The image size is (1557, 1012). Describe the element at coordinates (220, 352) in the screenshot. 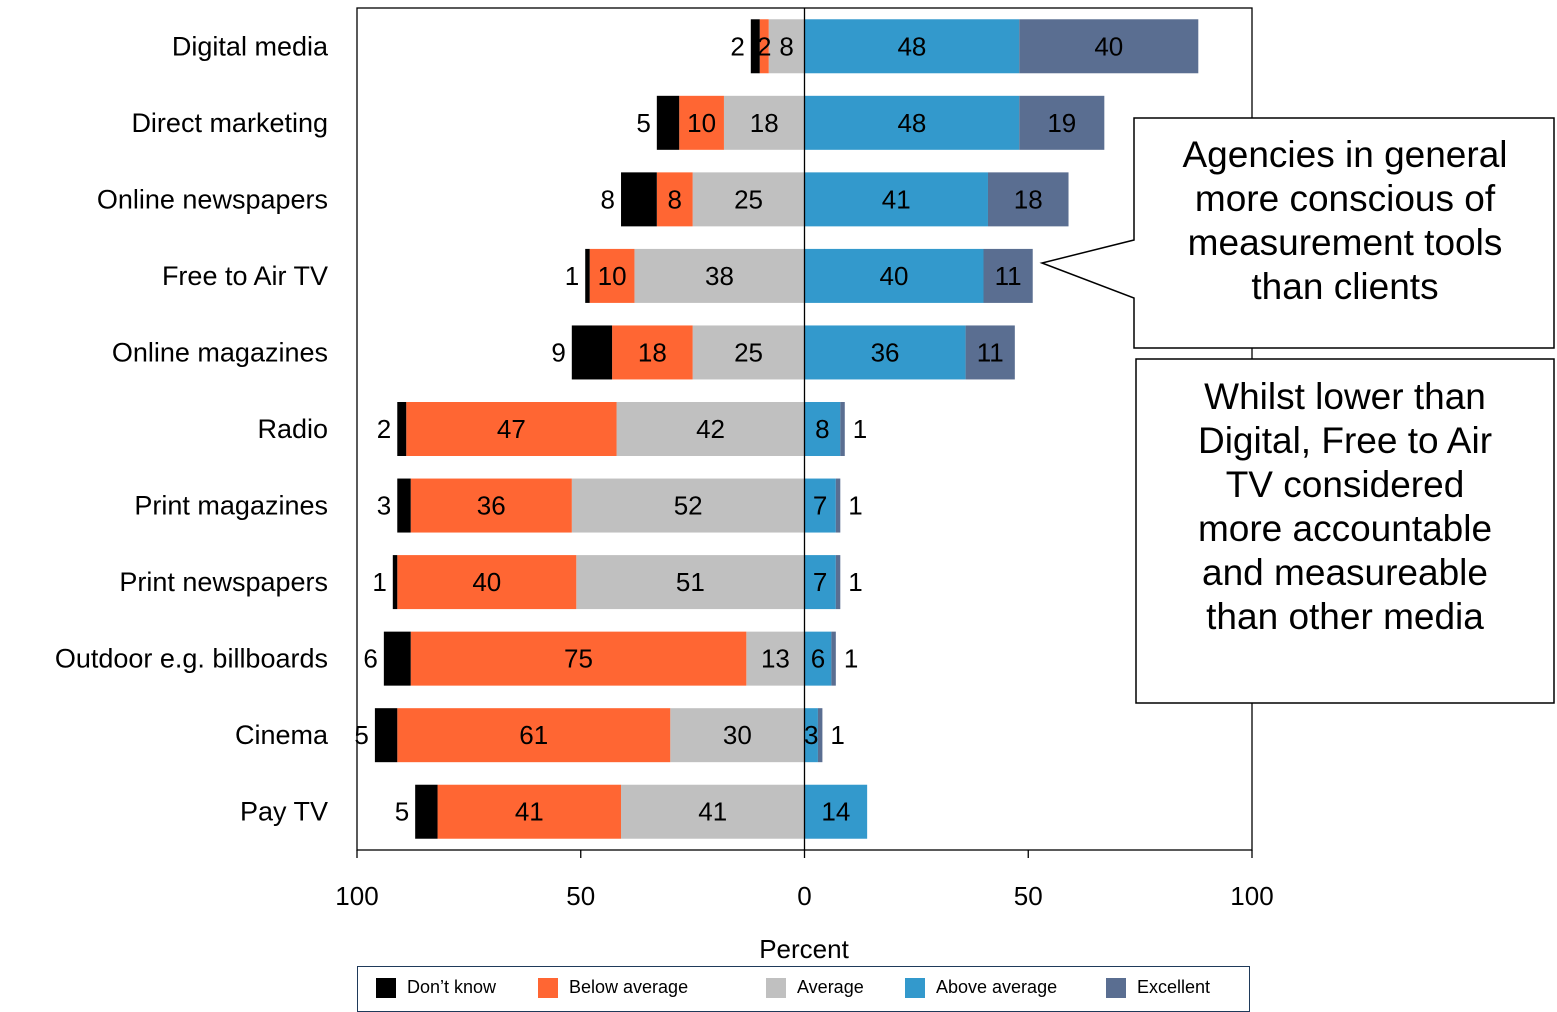

I see `category-label: Online magazines` at that location.